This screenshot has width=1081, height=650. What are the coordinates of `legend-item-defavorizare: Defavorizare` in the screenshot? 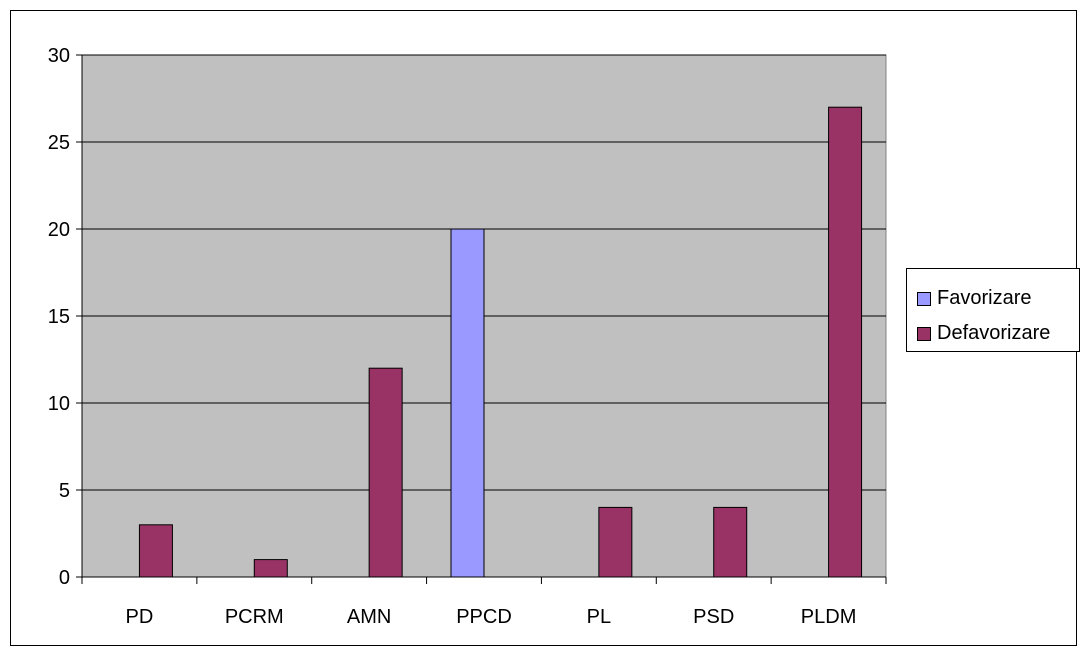 It's located at (983, 333).